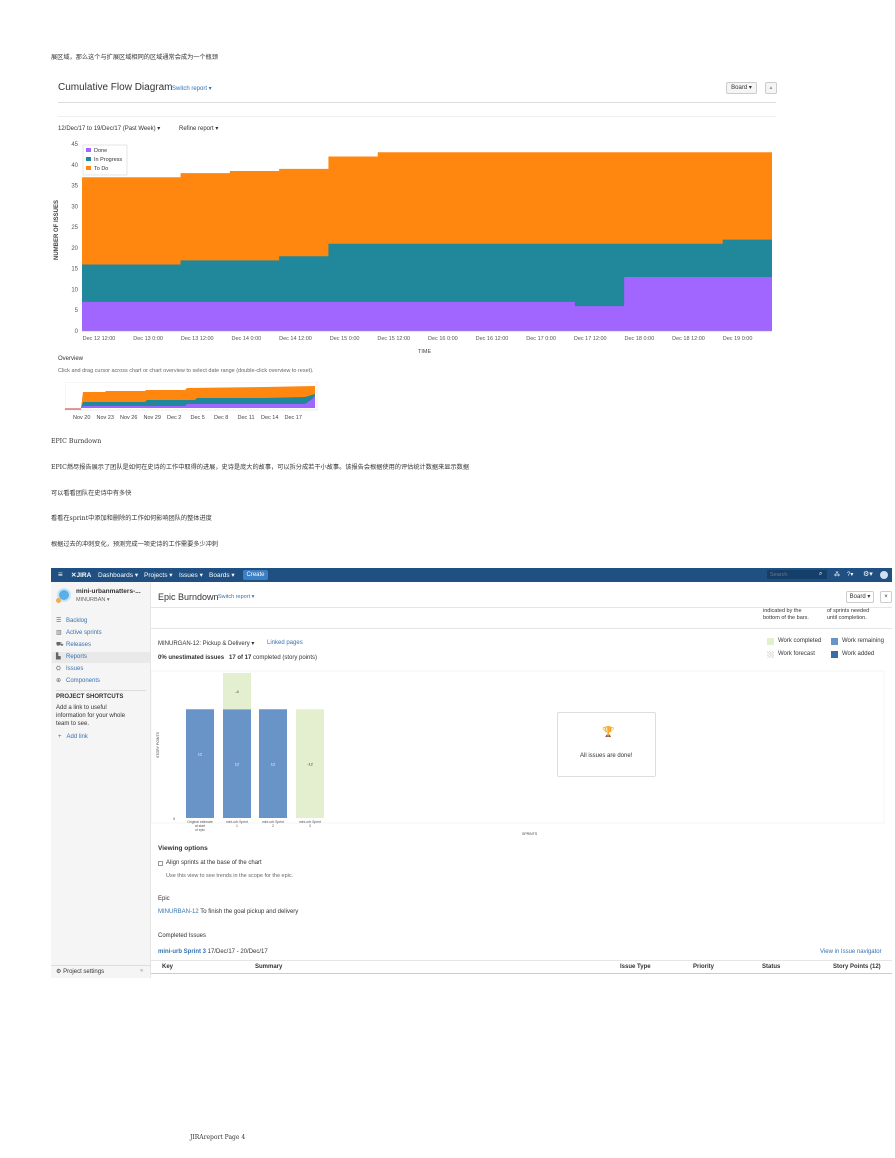  I want to click on trophy-icon: 🏆, so click(608, 732).